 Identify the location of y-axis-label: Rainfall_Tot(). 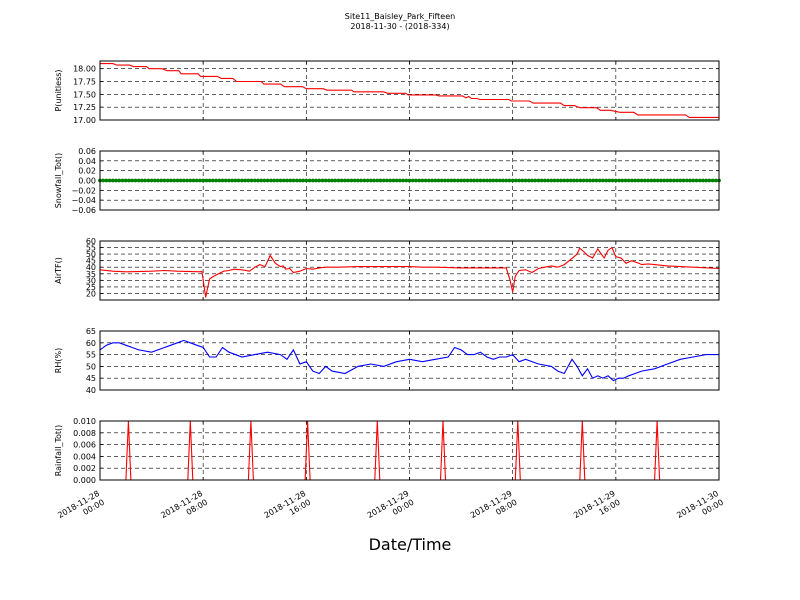
(58, 451).